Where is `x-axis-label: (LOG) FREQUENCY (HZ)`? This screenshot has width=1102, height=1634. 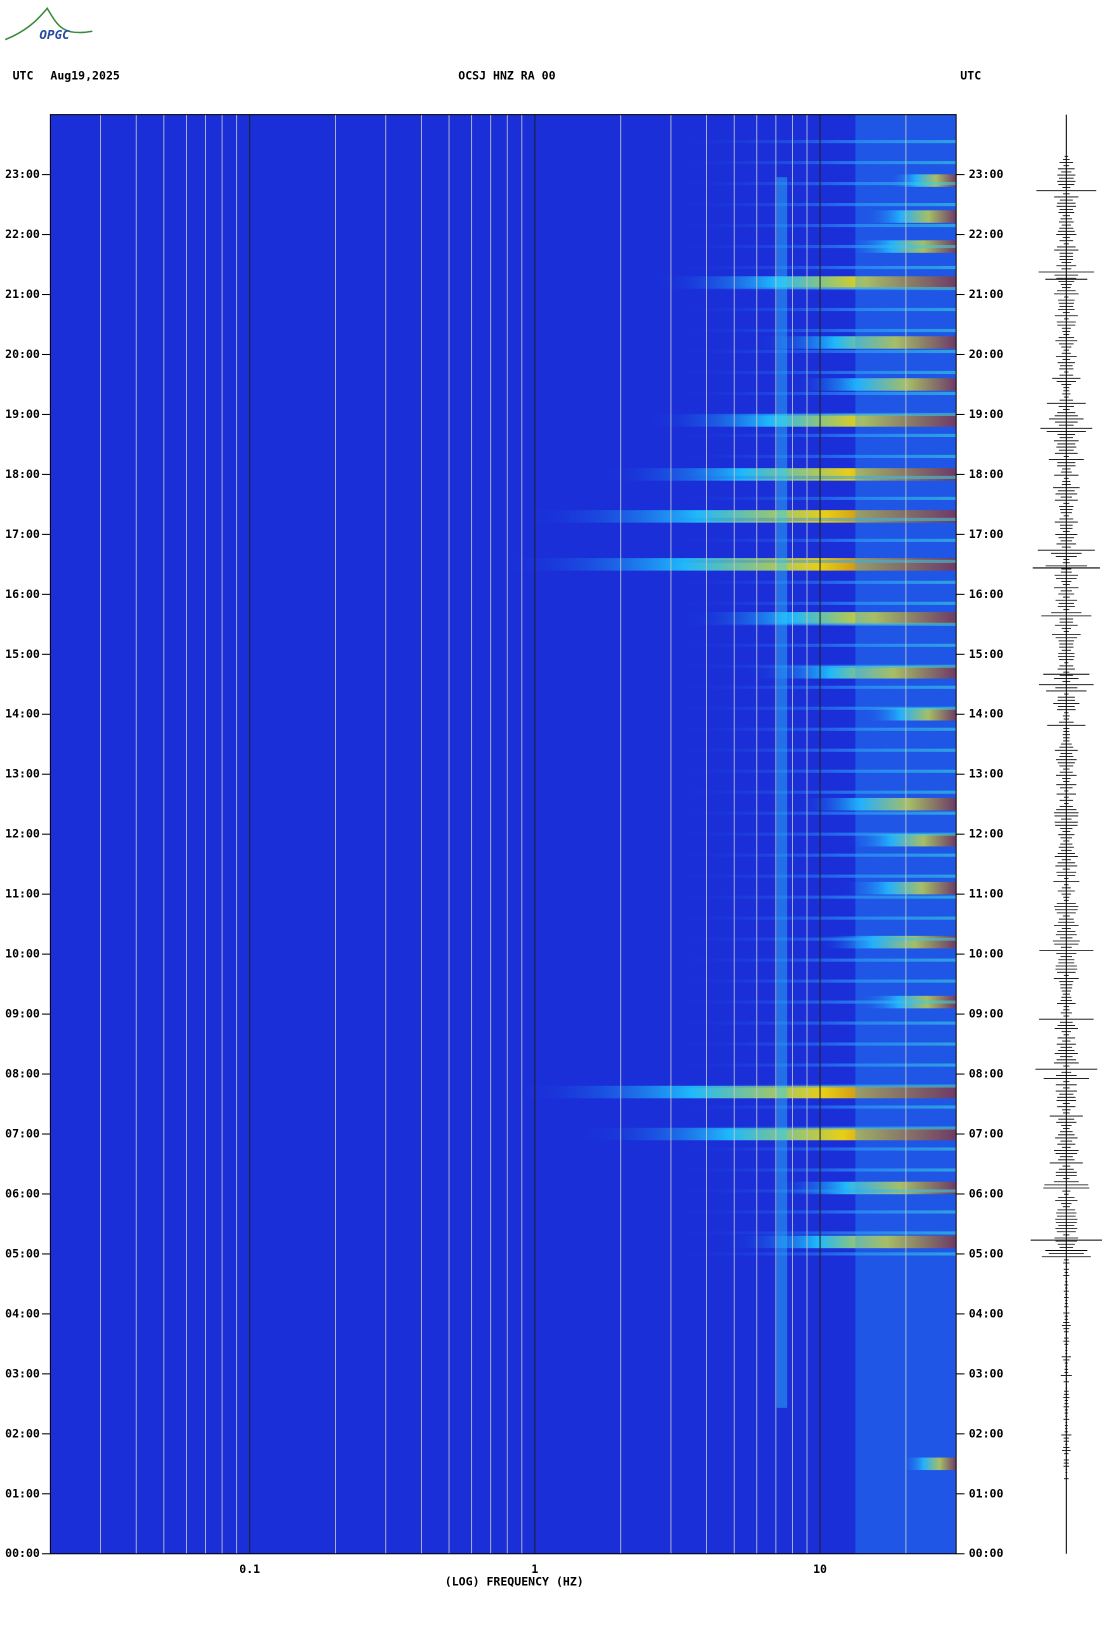 x-axis-label: (LOG) FREQUENCY (HZ) is located at coordinates (514, 1581).